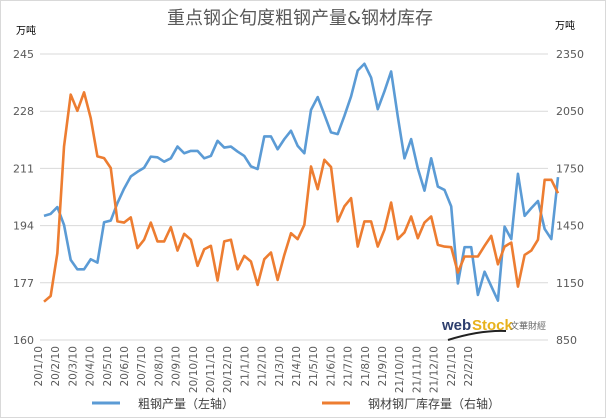  I want to click on x-axis-tick-label: 20/3/10, so click(73, 366).